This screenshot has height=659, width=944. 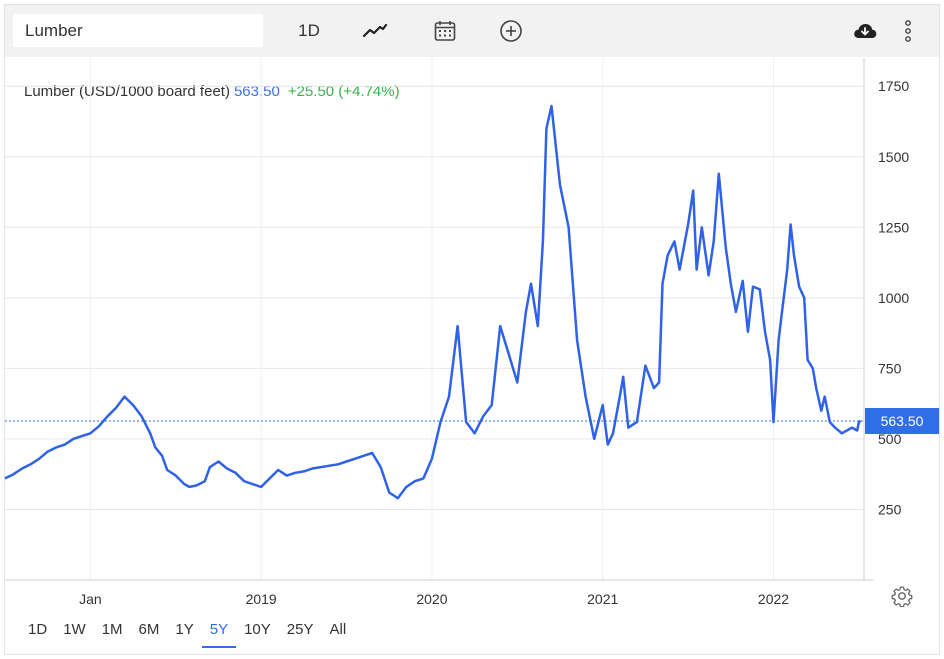 I want to click on range-button-25y: 25Y, so click(x=300, y=629).